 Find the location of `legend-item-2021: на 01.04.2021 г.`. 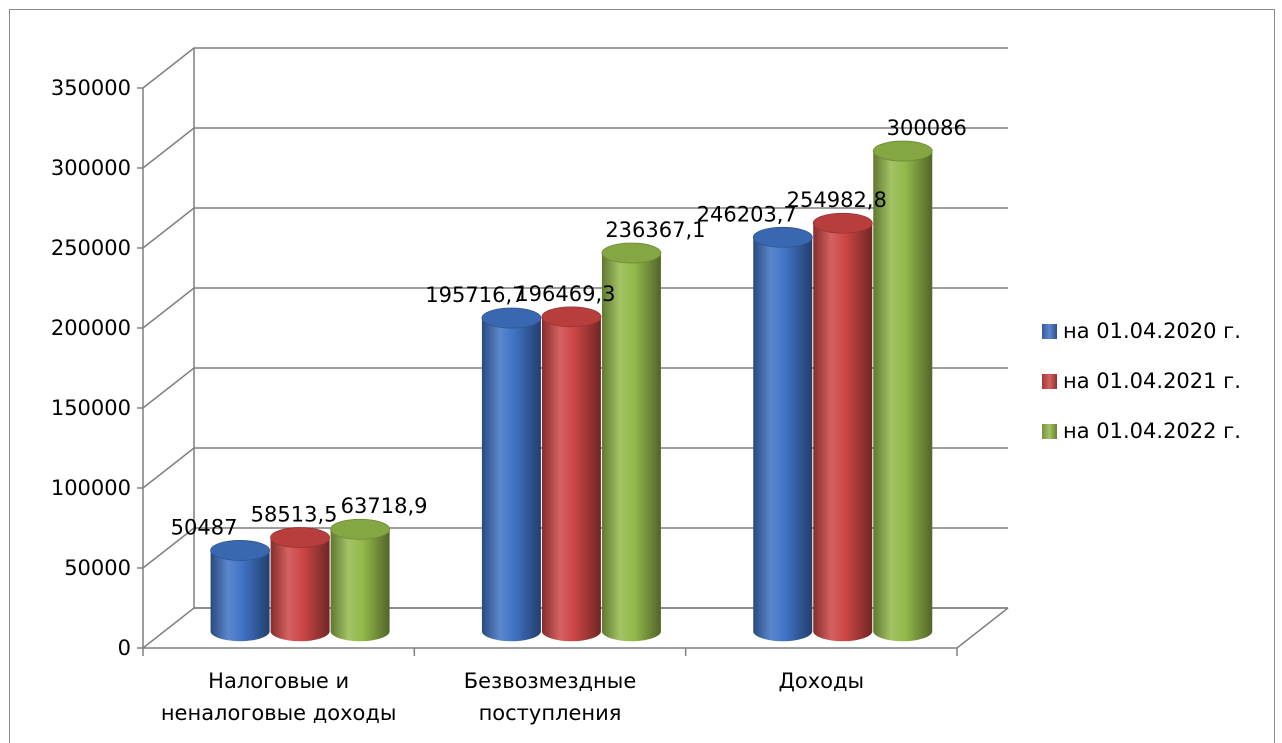

legend-item-2021: на 01.04.2021 г. is located at coordinates (1141, 381).